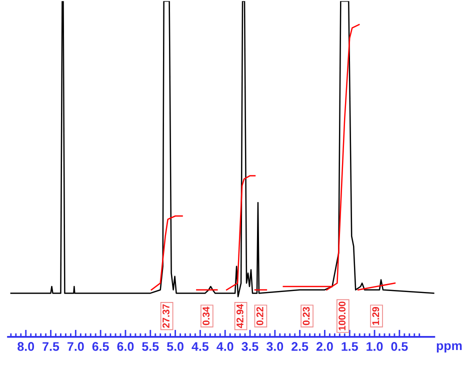 The height and width of the screenshot is (371, 466). I want to click on x-tick-label: 1.0, so click(374, 346).